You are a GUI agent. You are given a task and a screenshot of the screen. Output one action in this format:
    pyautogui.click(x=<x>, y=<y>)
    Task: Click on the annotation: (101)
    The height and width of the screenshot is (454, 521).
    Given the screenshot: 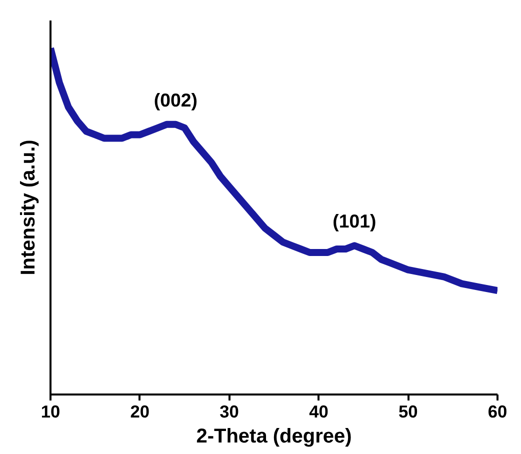 What is the action you would take?
    pyautogui.click(x=354, y=221)
    